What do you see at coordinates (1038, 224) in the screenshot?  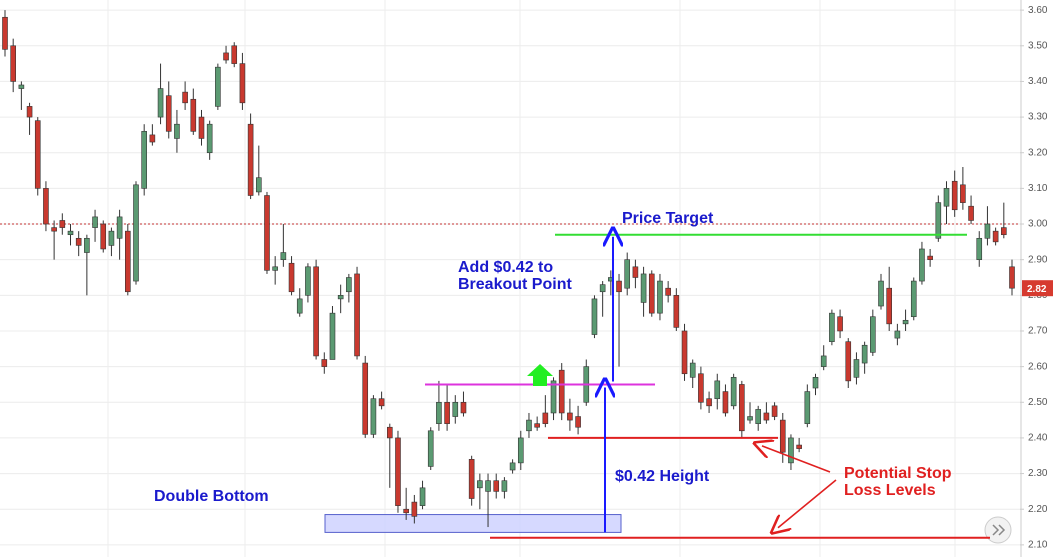 I see `y-tick-label: 3.00` at bounding box center [1038, 224].